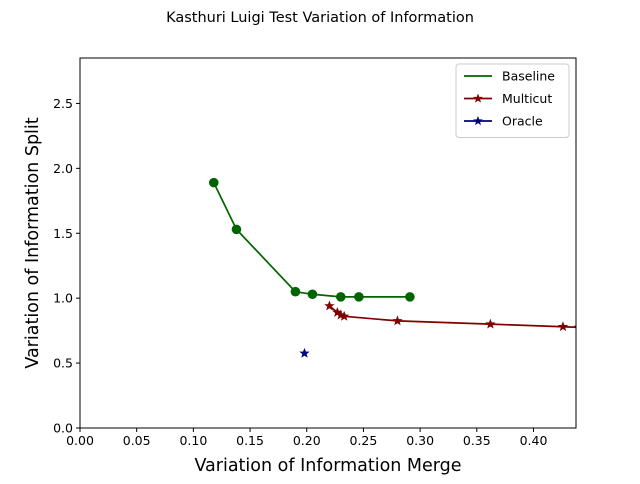  I want to click on y-tick-label-5: 2.5, so click(63, 103).